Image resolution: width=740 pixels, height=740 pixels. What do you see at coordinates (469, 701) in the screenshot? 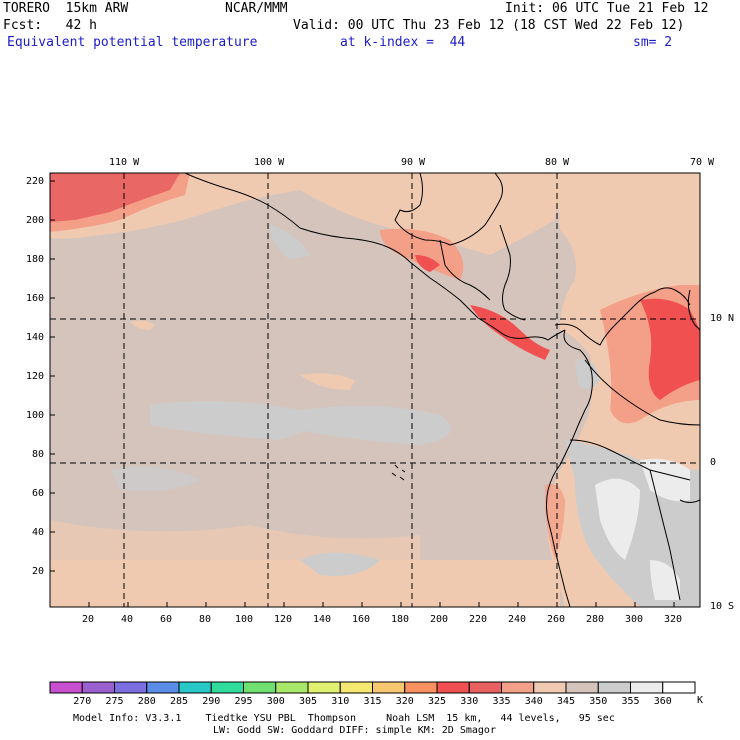
I see `colorbar-label: 330` at bounding box center [469, 701].